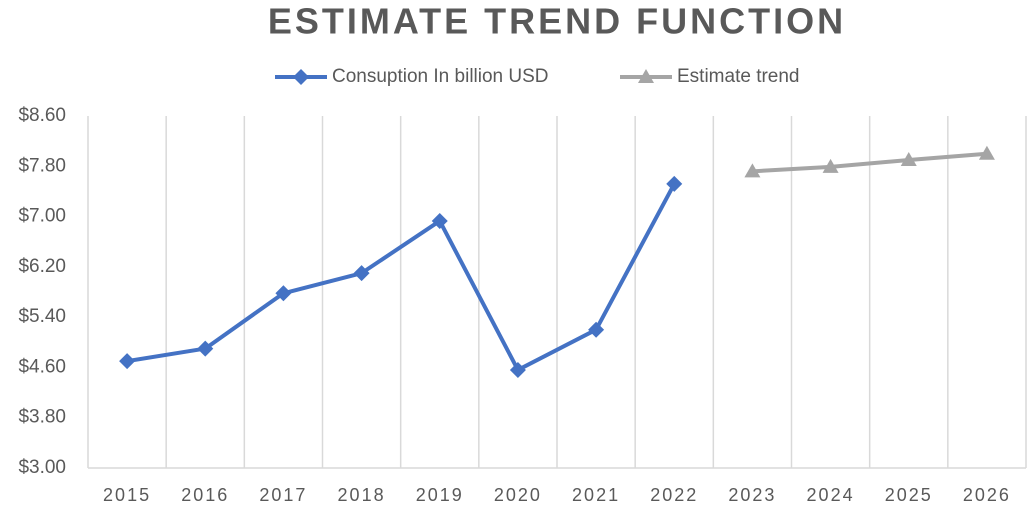 The height and width of the screenshot is (506, 1027). Describe the element at coordinates (127, 495) in the screenshot. I see `x-tick-label: 2015` at that location.